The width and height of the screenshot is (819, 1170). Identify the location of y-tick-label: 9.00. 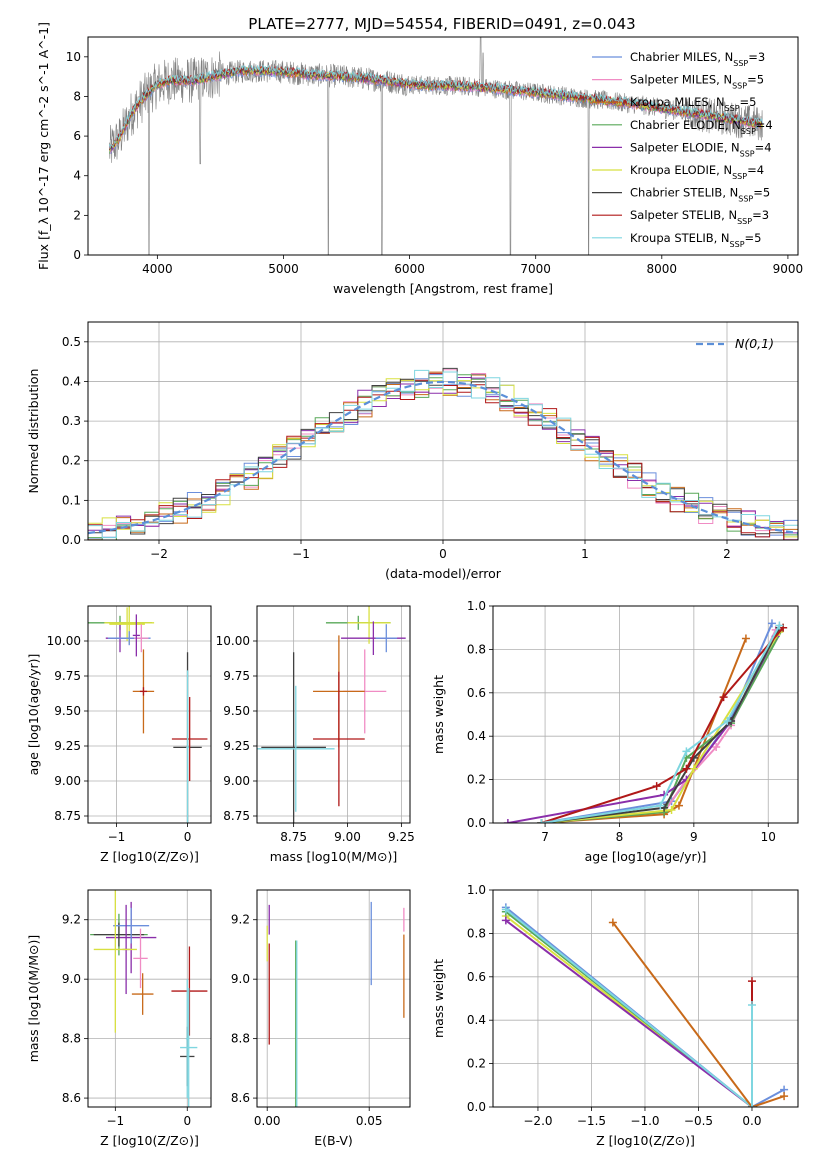
(236, 781).